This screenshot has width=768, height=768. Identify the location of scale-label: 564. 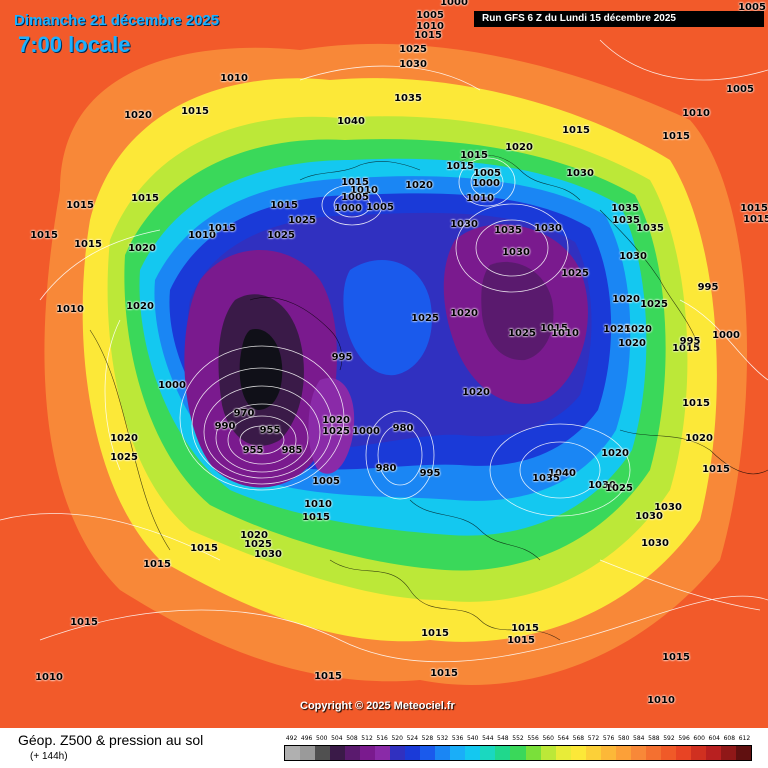
(563, 738).